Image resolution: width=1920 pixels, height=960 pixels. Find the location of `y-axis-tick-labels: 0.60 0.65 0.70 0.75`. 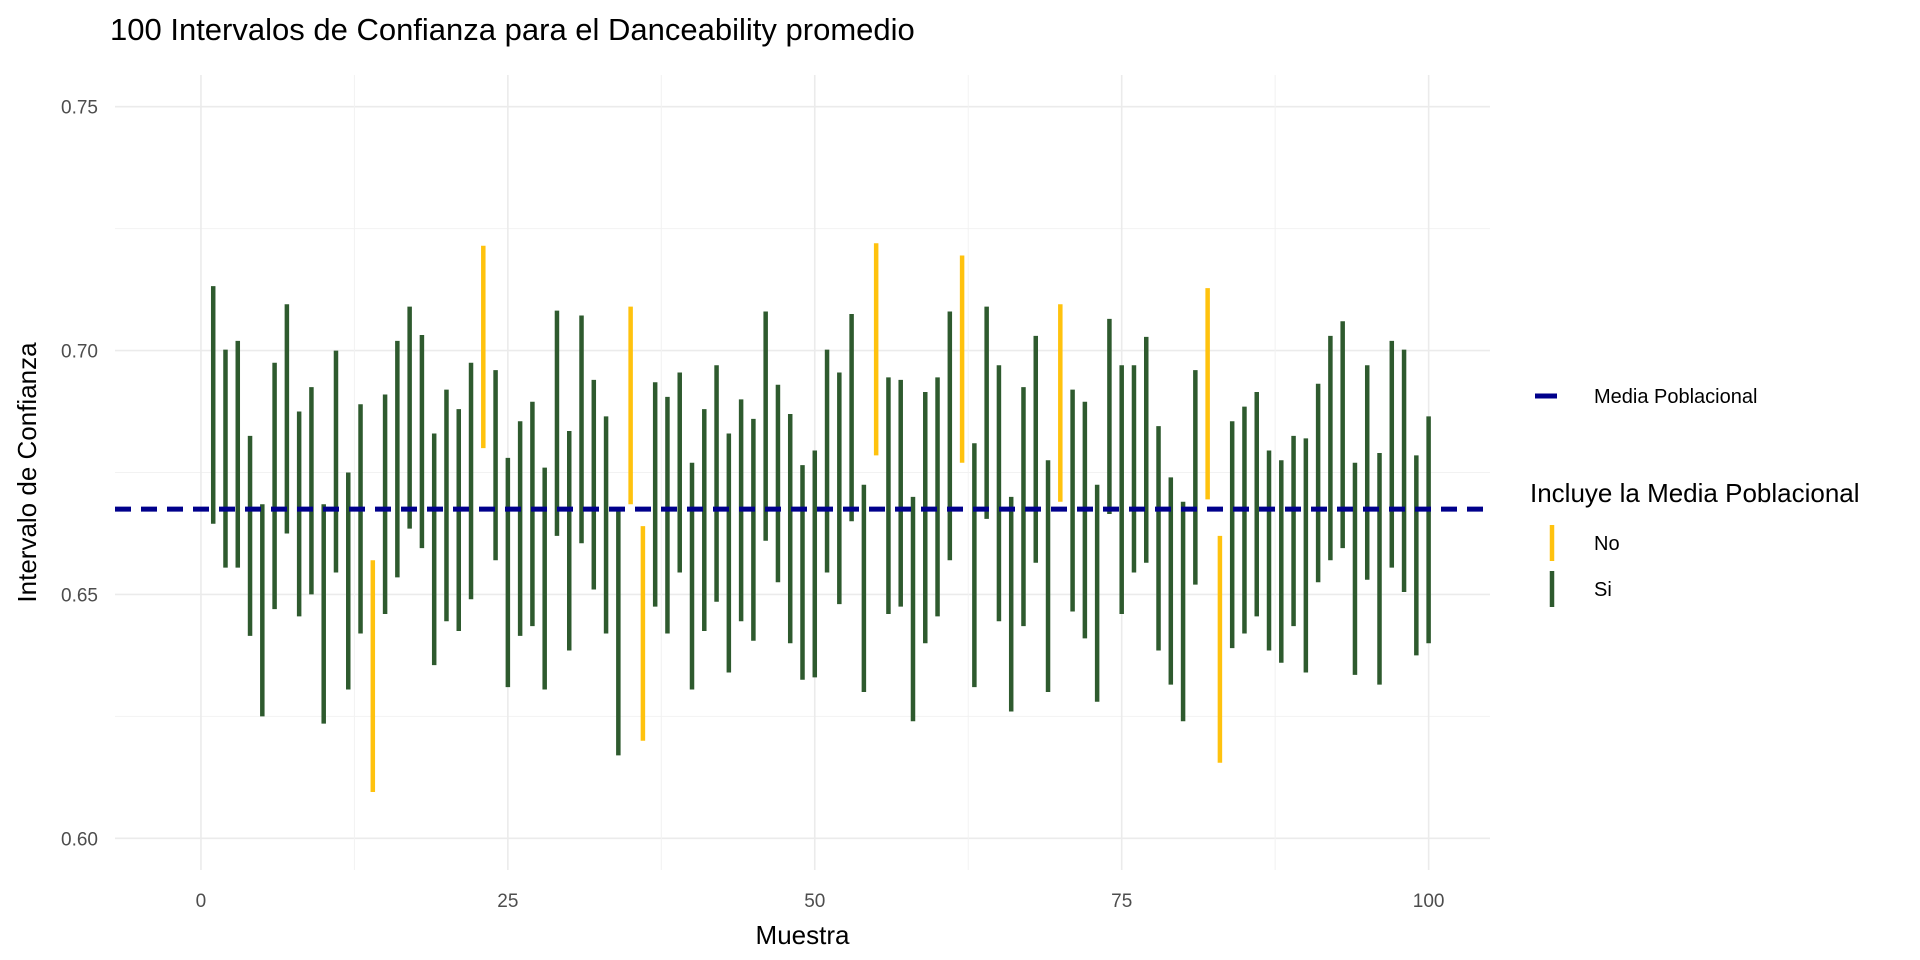

y-axis-tick-labels: 0.60 0.65 0.70 0.75 is located at coordinates (79, 474).